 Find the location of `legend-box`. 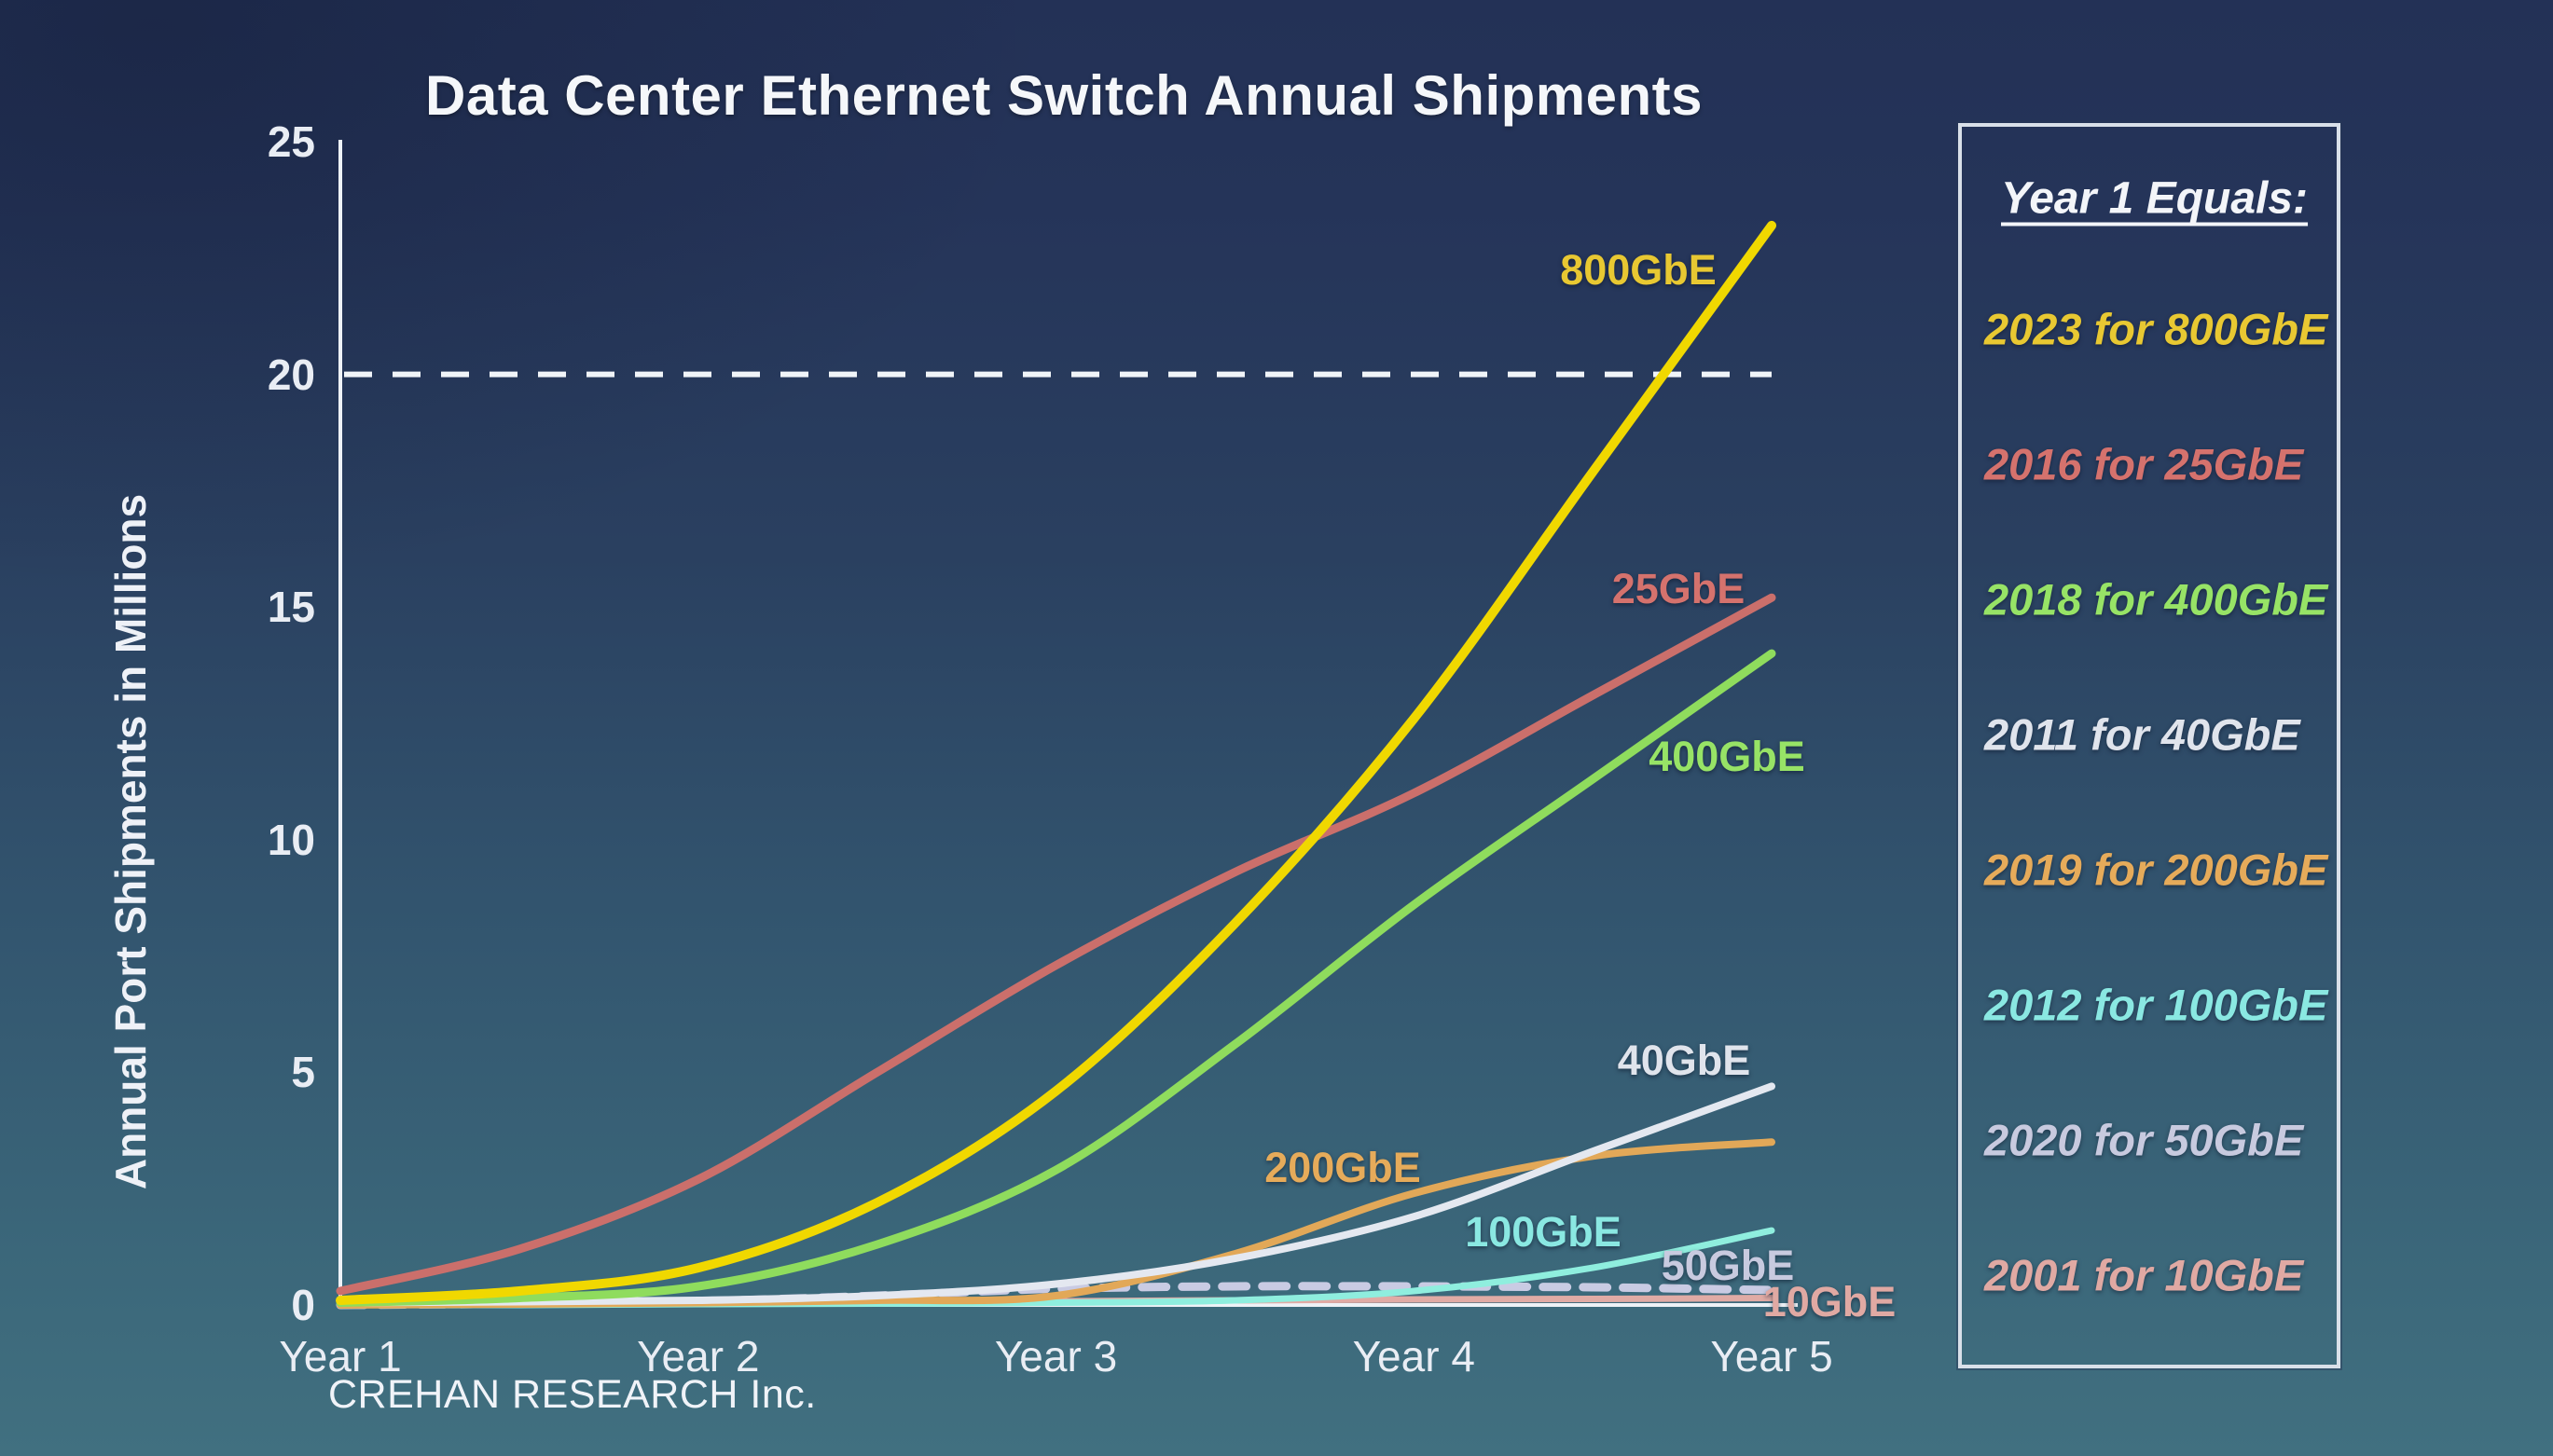

legend-box is located at coordinates (2149, 745).